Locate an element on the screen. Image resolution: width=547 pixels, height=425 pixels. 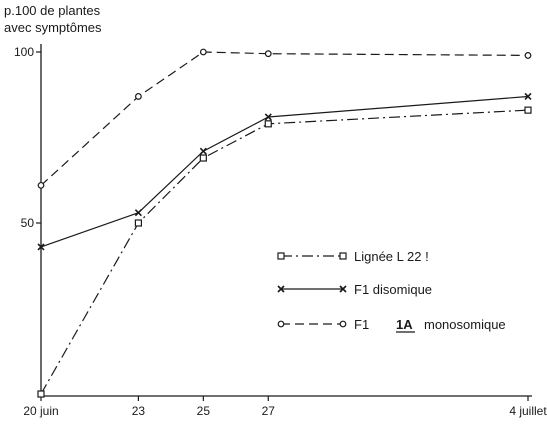
x-tick-label-3: 27 is located at coordinates (269, 411).